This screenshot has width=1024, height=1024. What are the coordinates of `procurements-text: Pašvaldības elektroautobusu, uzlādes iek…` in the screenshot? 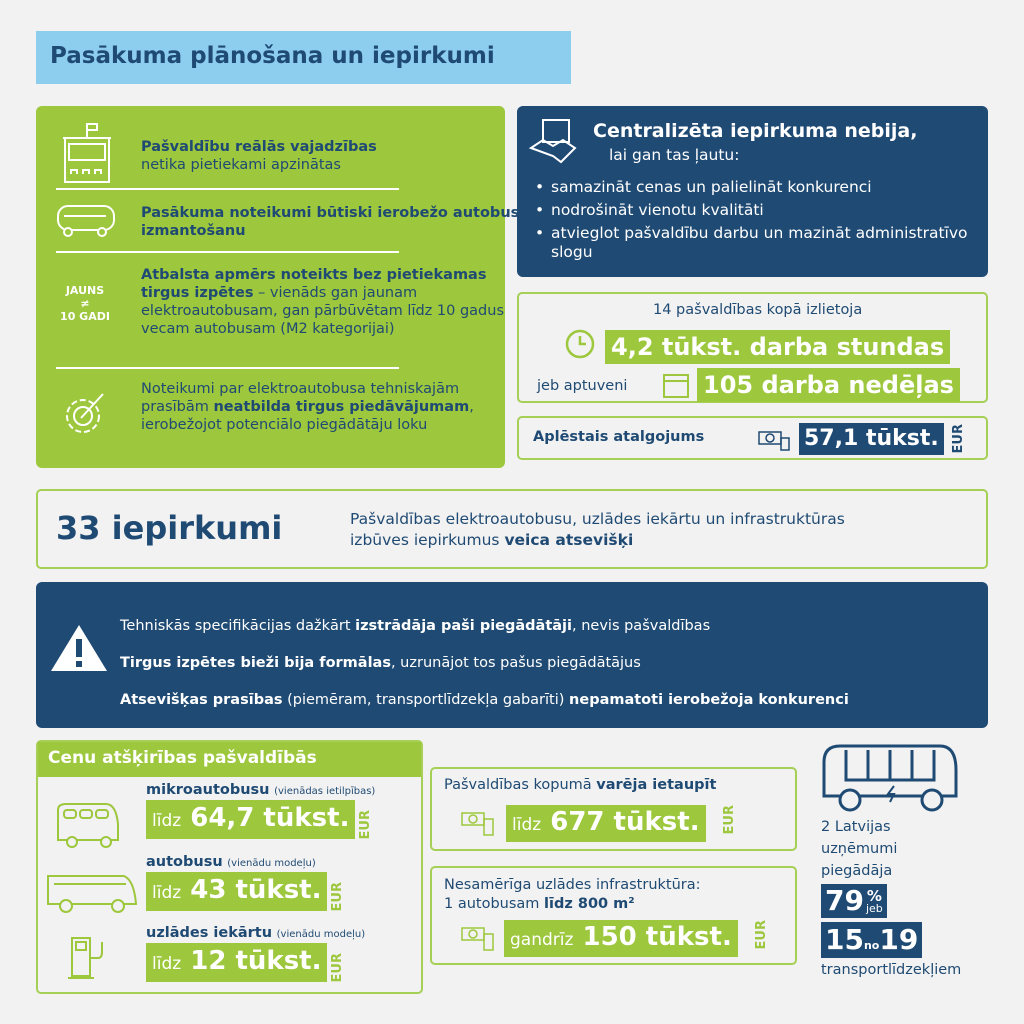 It's located at (610, 530).